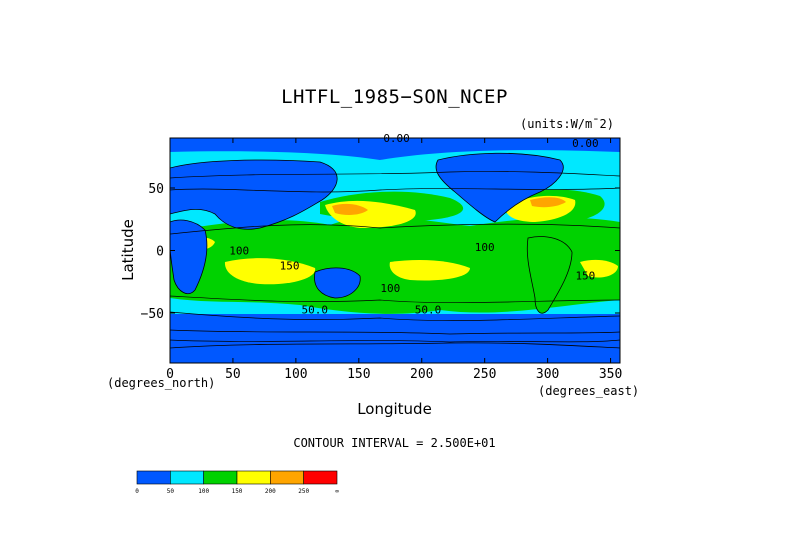 The image size is (789, 558). I want to click on field-land-australia, so click(337, 283).